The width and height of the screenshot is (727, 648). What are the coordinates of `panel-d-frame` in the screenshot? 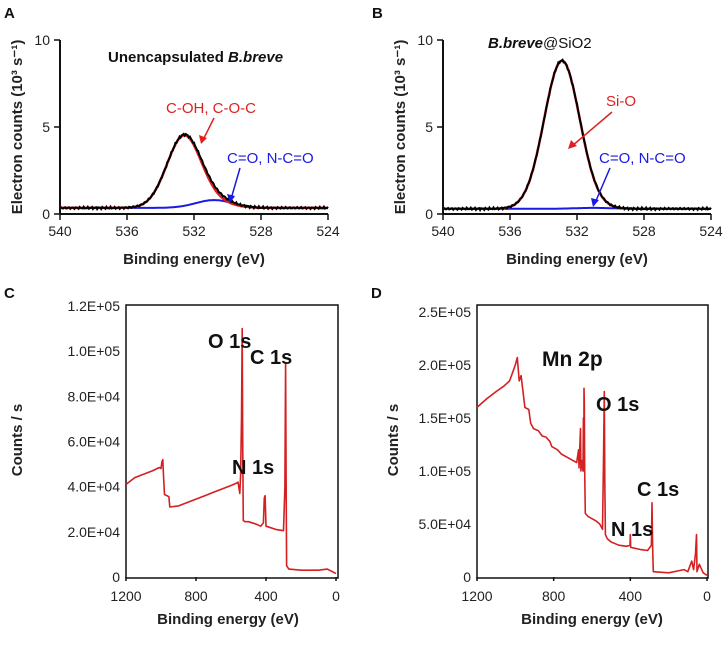 It's located at (592, 441).